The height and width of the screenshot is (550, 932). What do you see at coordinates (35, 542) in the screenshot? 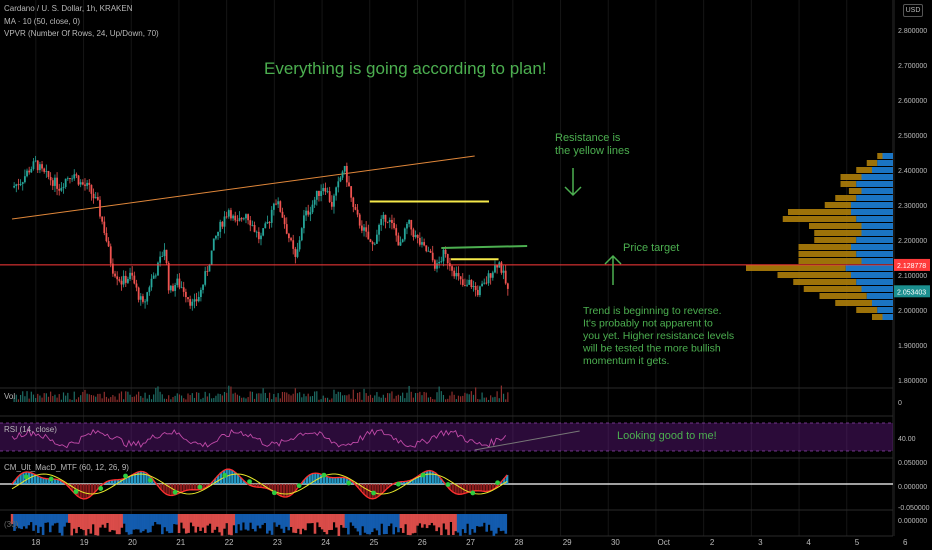
I see `time-tick-label: 18` at bounding box center [35, 542].